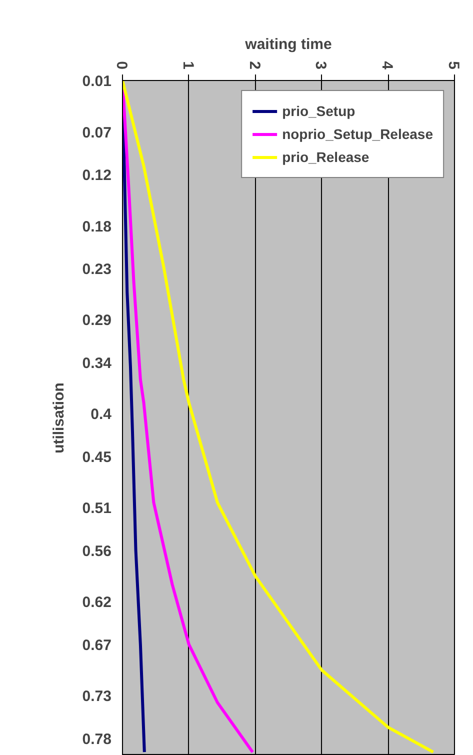  What do you see at coordinates (97, 509) in the screenshot?
I see `y-tick-label: 0.51` at bounding box center [97, 509].